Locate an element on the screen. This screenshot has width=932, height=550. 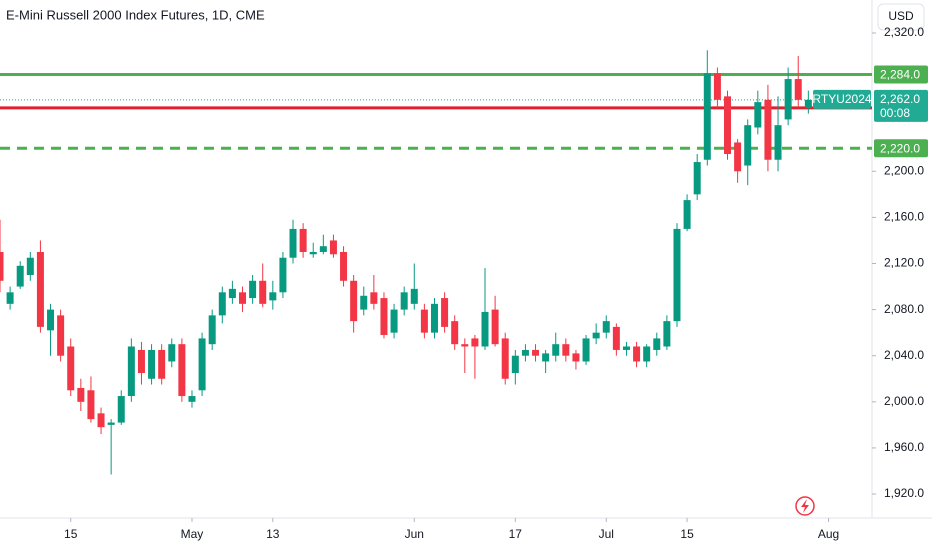
brand-icon is located at coordinates (805, 506).